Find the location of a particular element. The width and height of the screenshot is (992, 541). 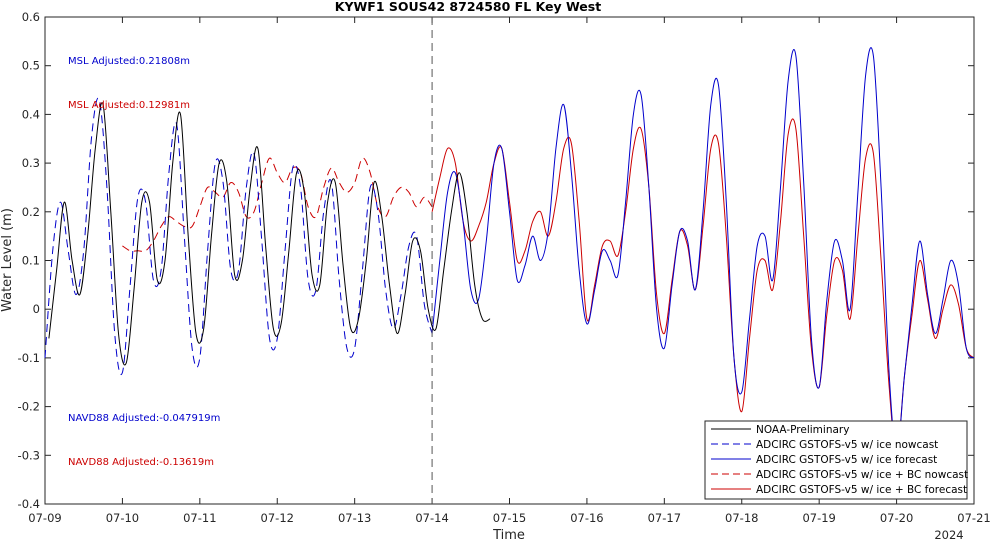

y-tick-label: 0.6 is located at coordinates (31, 17).